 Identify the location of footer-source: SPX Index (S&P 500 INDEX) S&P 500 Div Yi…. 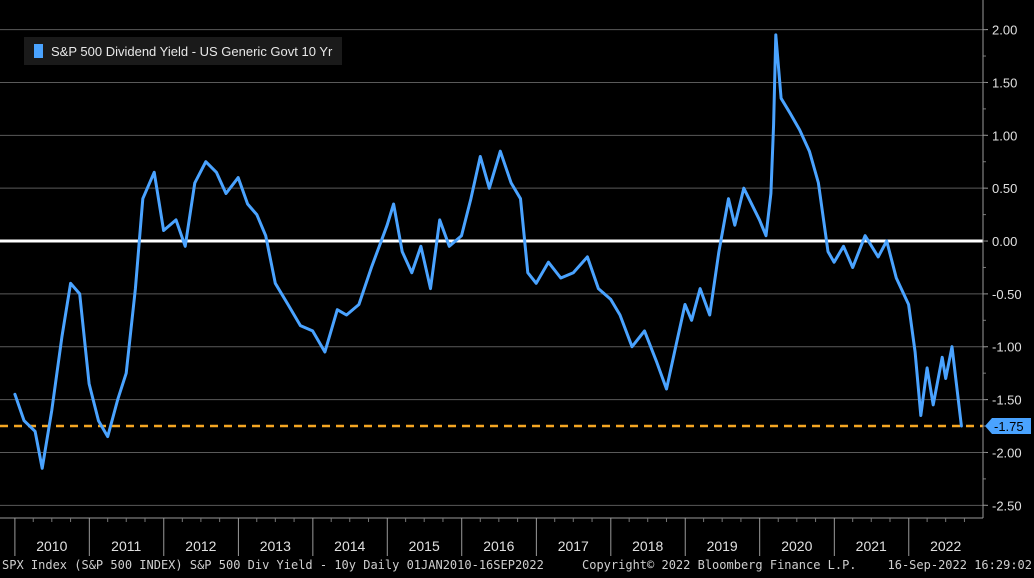
(273, 565).